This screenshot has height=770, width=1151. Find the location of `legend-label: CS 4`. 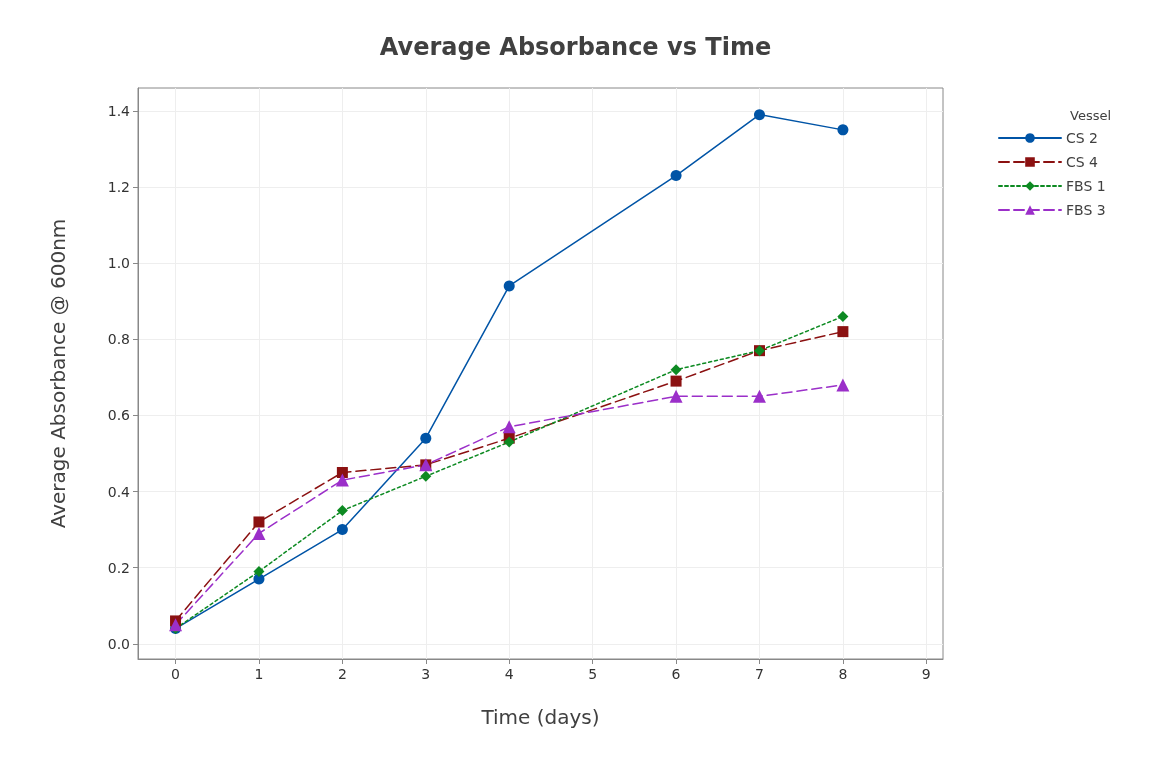

legend-label: CS 4 is located at coordinates (1082, 162).